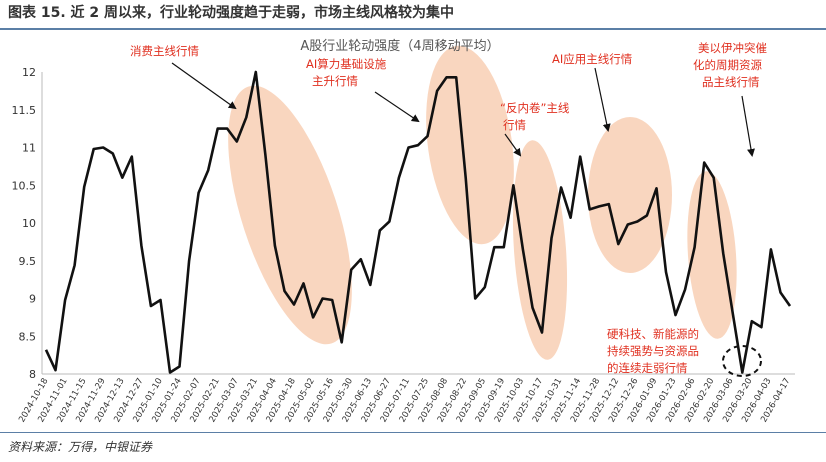 The height and width of the screenshot is (462, 826). What do you see at coordinates (653, 351) in the screenshot?
I see `annotation-hardtech-2: 持续强势与资源品` at bounding box center [653, 351].